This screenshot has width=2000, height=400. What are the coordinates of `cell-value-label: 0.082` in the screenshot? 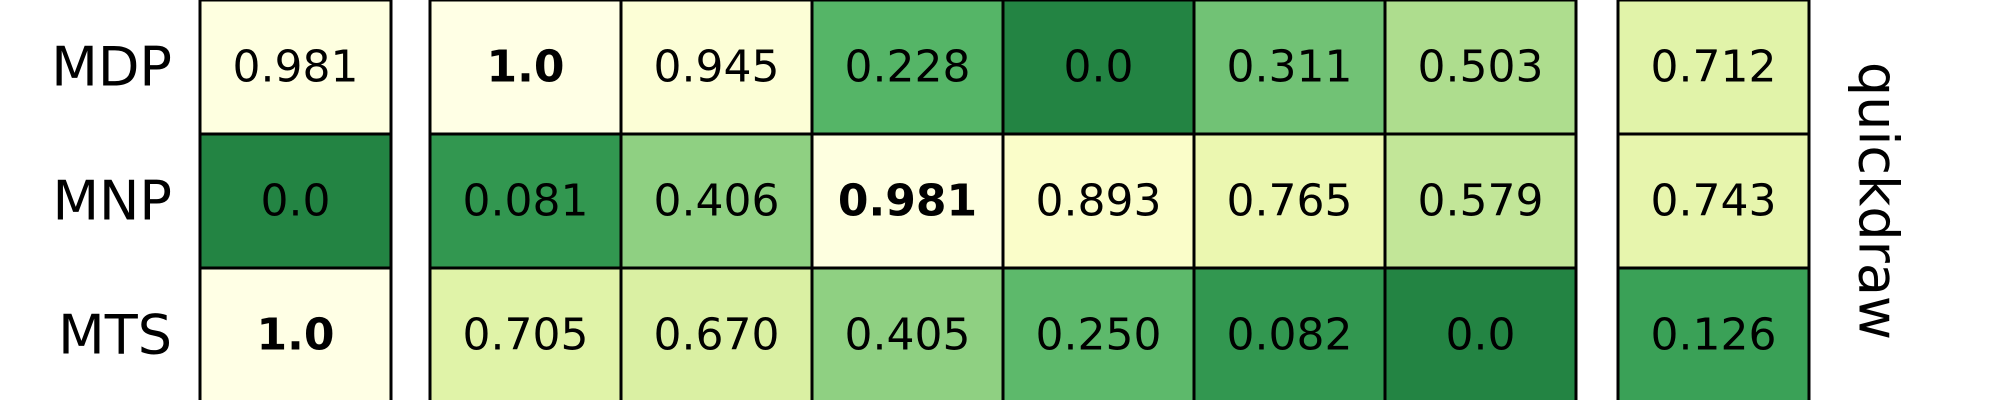 It's located at (1290, 335).